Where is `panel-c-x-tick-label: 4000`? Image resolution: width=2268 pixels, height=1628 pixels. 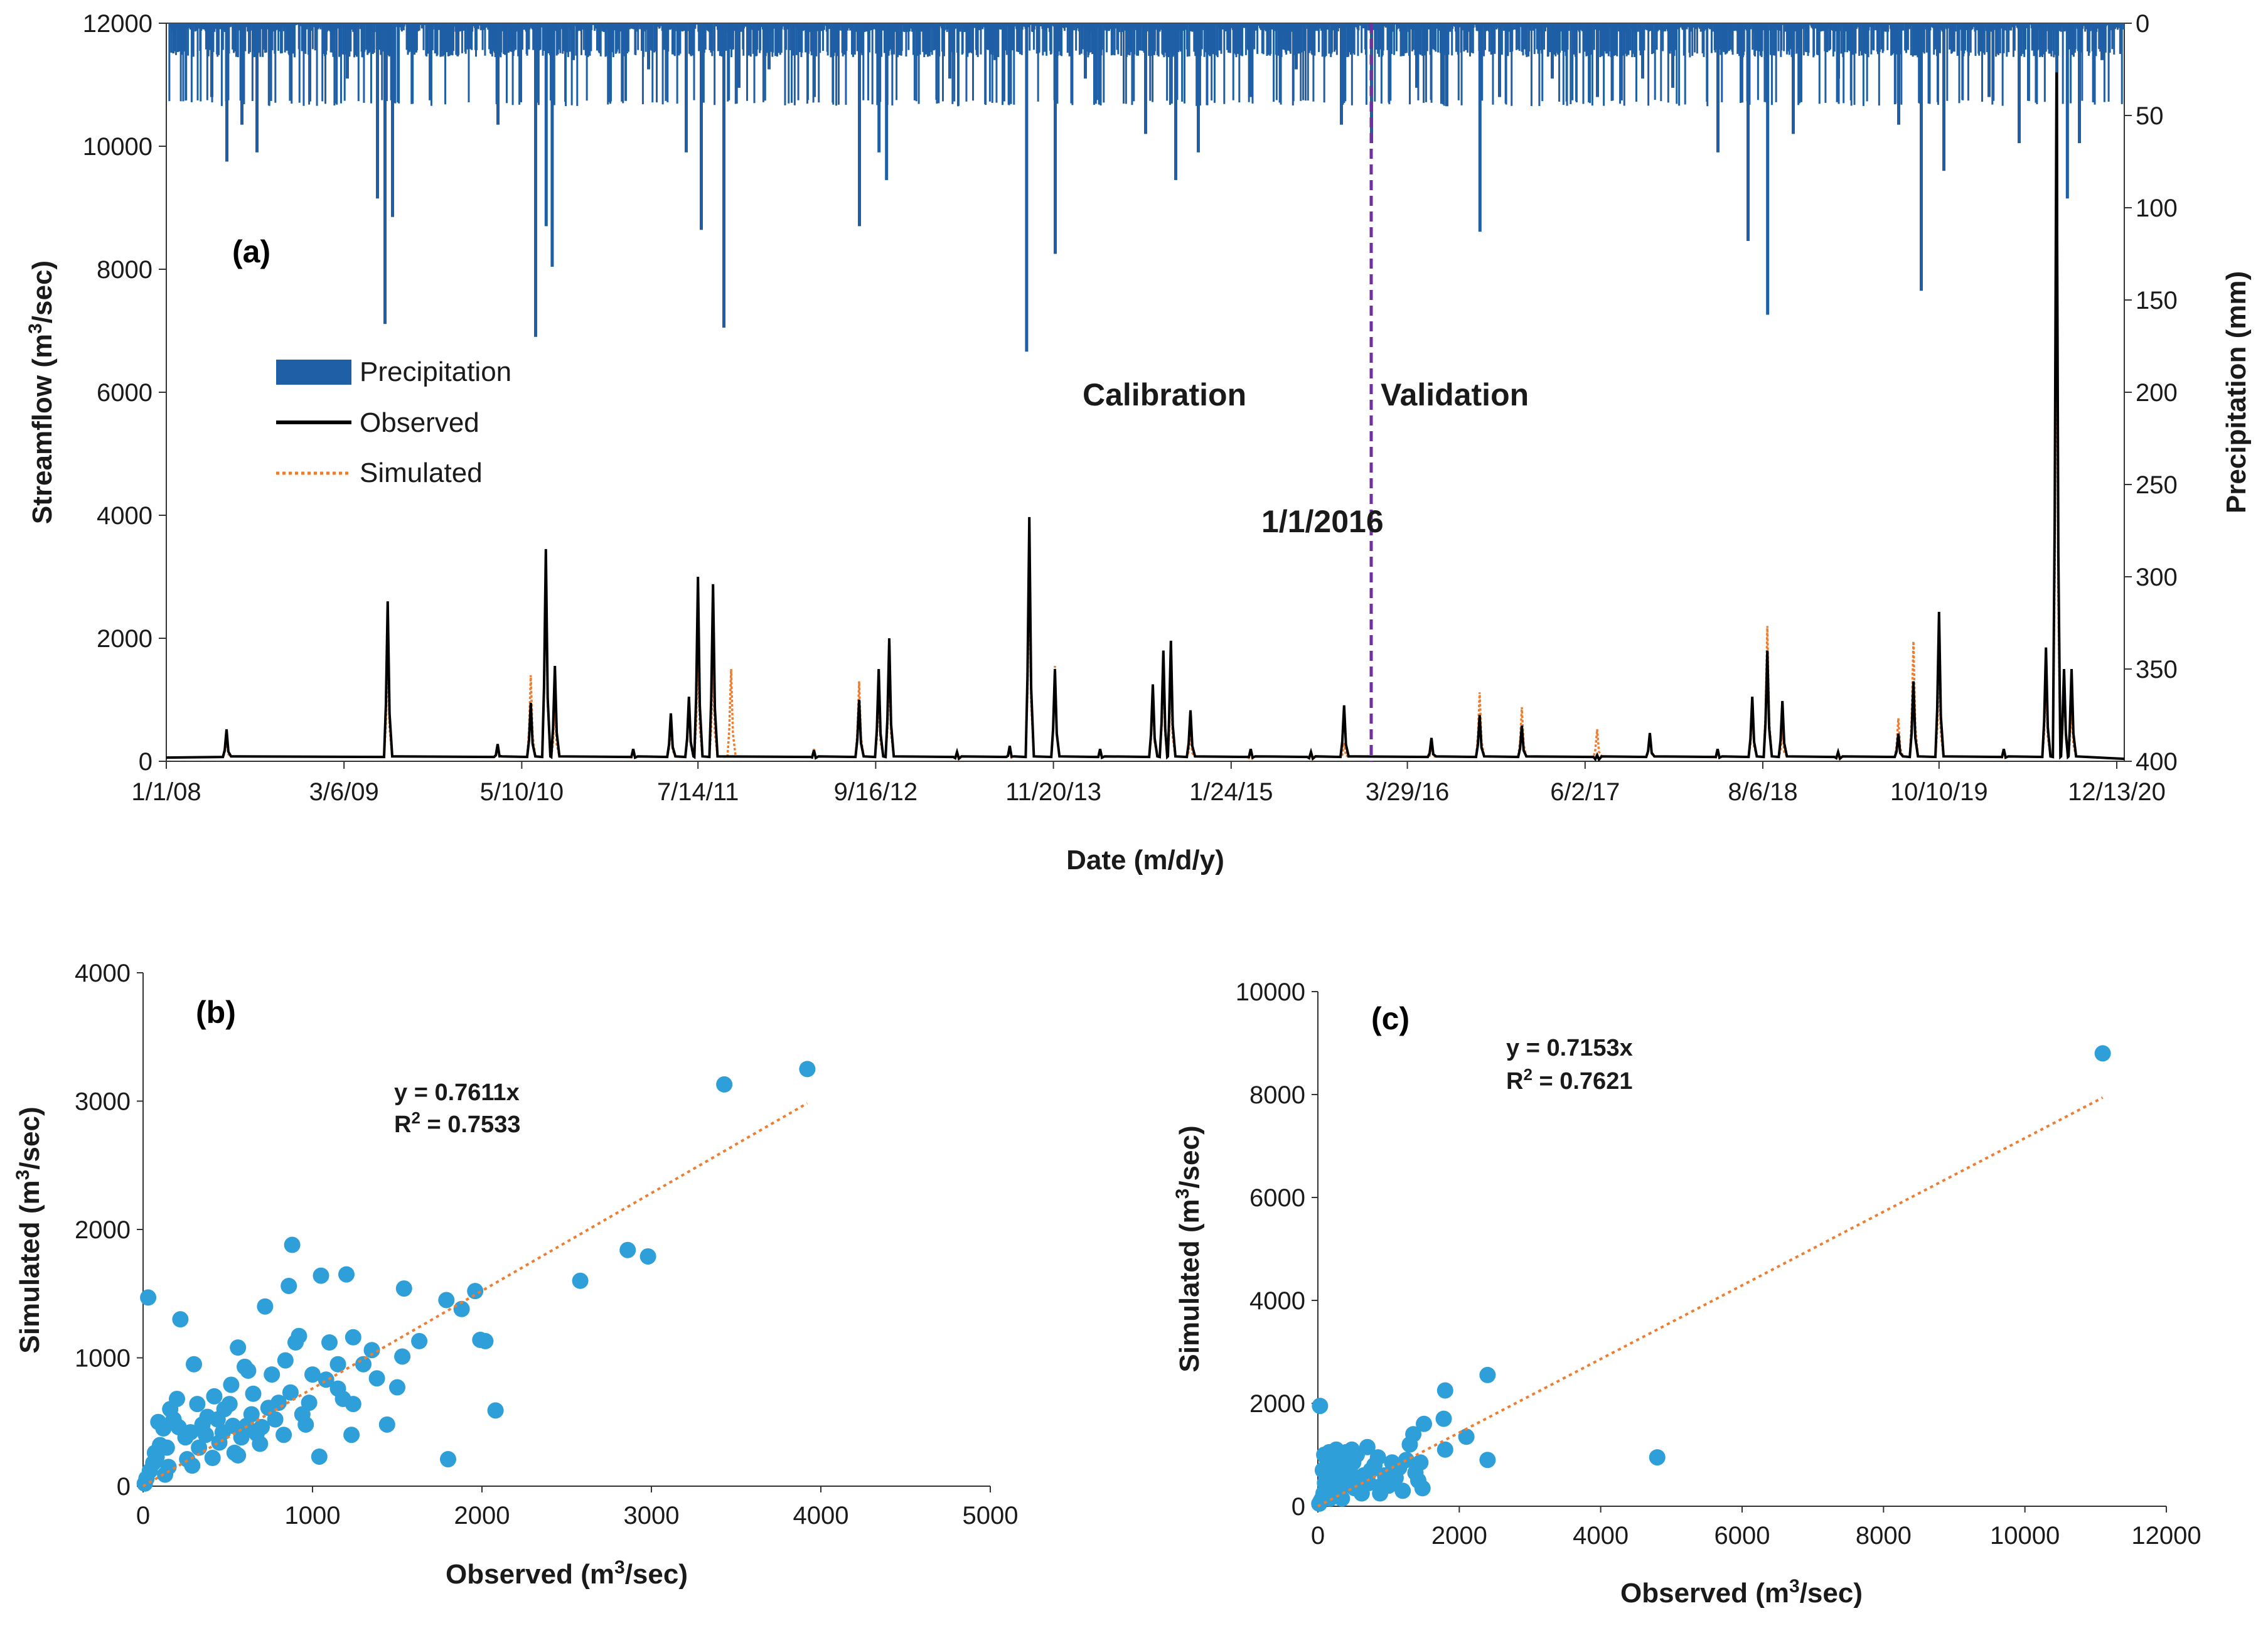
panel-c-x-tick-label: 4000 is located at coordinates (1601, 1536).